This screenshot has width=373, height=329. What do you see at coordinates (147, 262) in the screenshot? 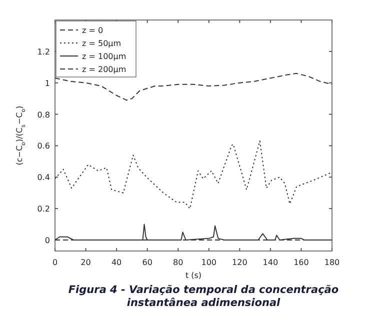
I see `x-tick-label: 60` at bounding box center [147, 262].